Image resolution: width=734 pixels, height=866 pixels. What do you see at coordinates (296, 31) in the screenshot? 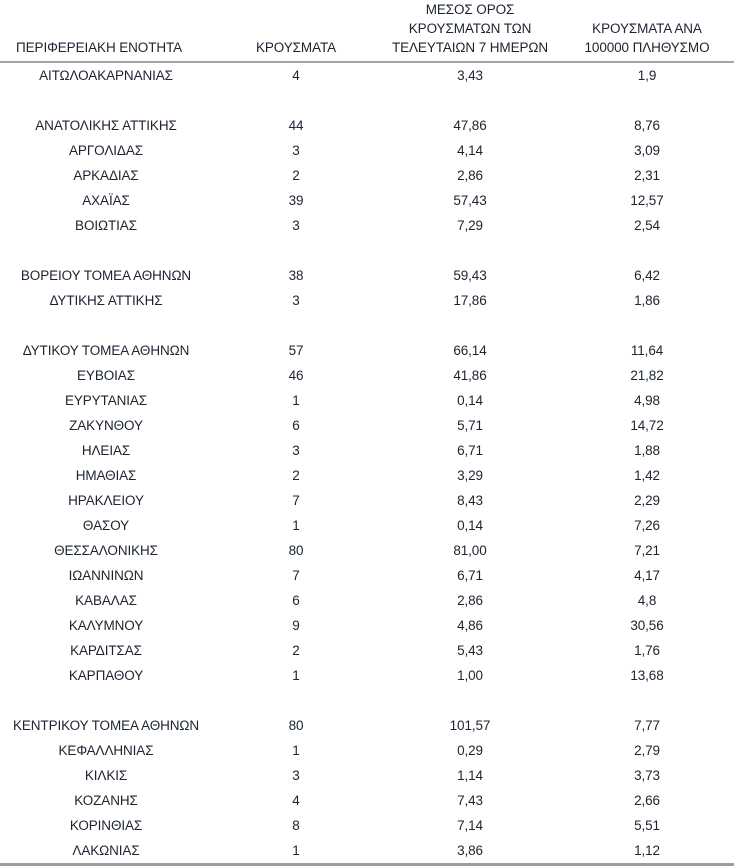
I see `column-header-cases: ΚΡΟΥΣΜΑΤΑ` at bounding box center [296, 31].